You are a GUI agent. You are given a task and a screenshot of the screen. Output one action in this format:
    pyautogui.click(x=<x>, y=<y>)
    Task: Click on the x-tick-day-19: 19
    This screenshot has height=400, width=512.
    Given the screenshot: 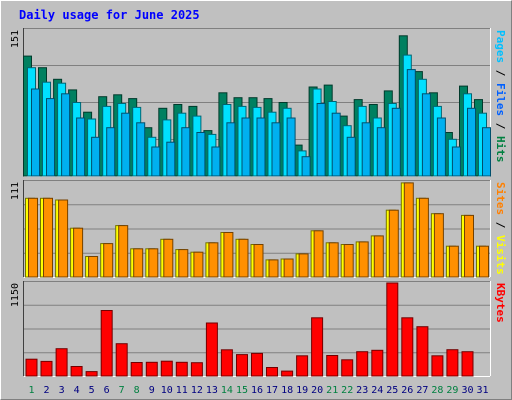 What is the action you would take?
    pyautogui.click(x=302, y=390)
    